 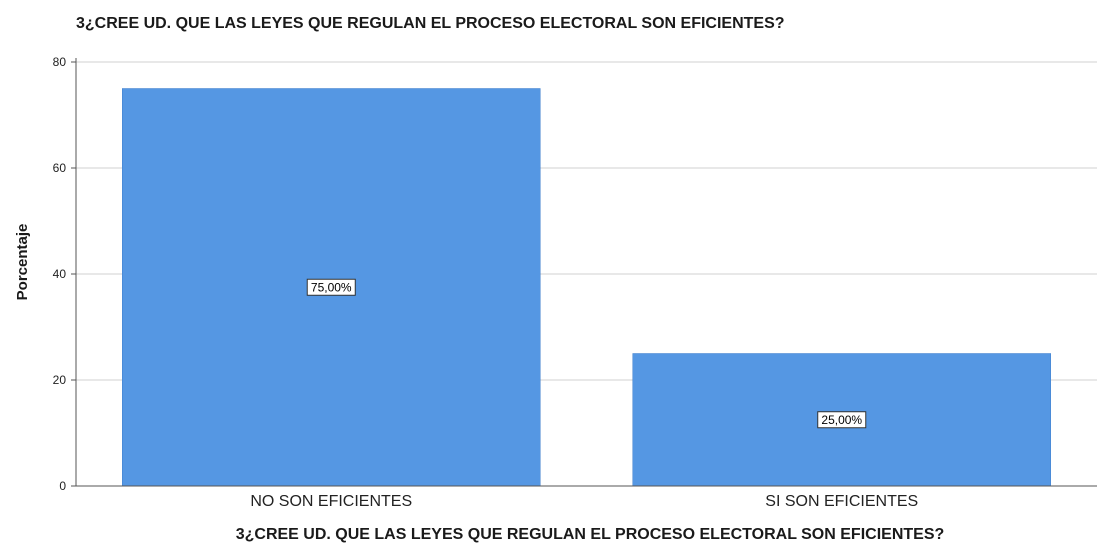 I want to click on y-tick-label: 60, so click(x=60, y=168).